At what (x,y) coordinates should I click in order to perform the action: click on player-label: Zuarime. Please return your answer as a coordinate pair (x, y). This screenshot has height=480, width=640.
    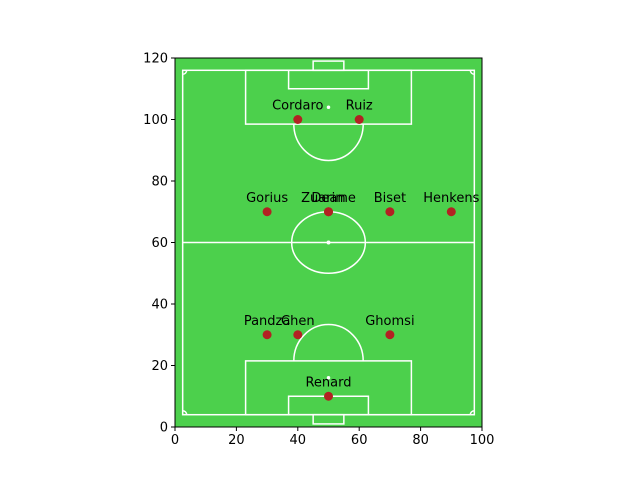
    Looking at the image, I should click on (328, 198).